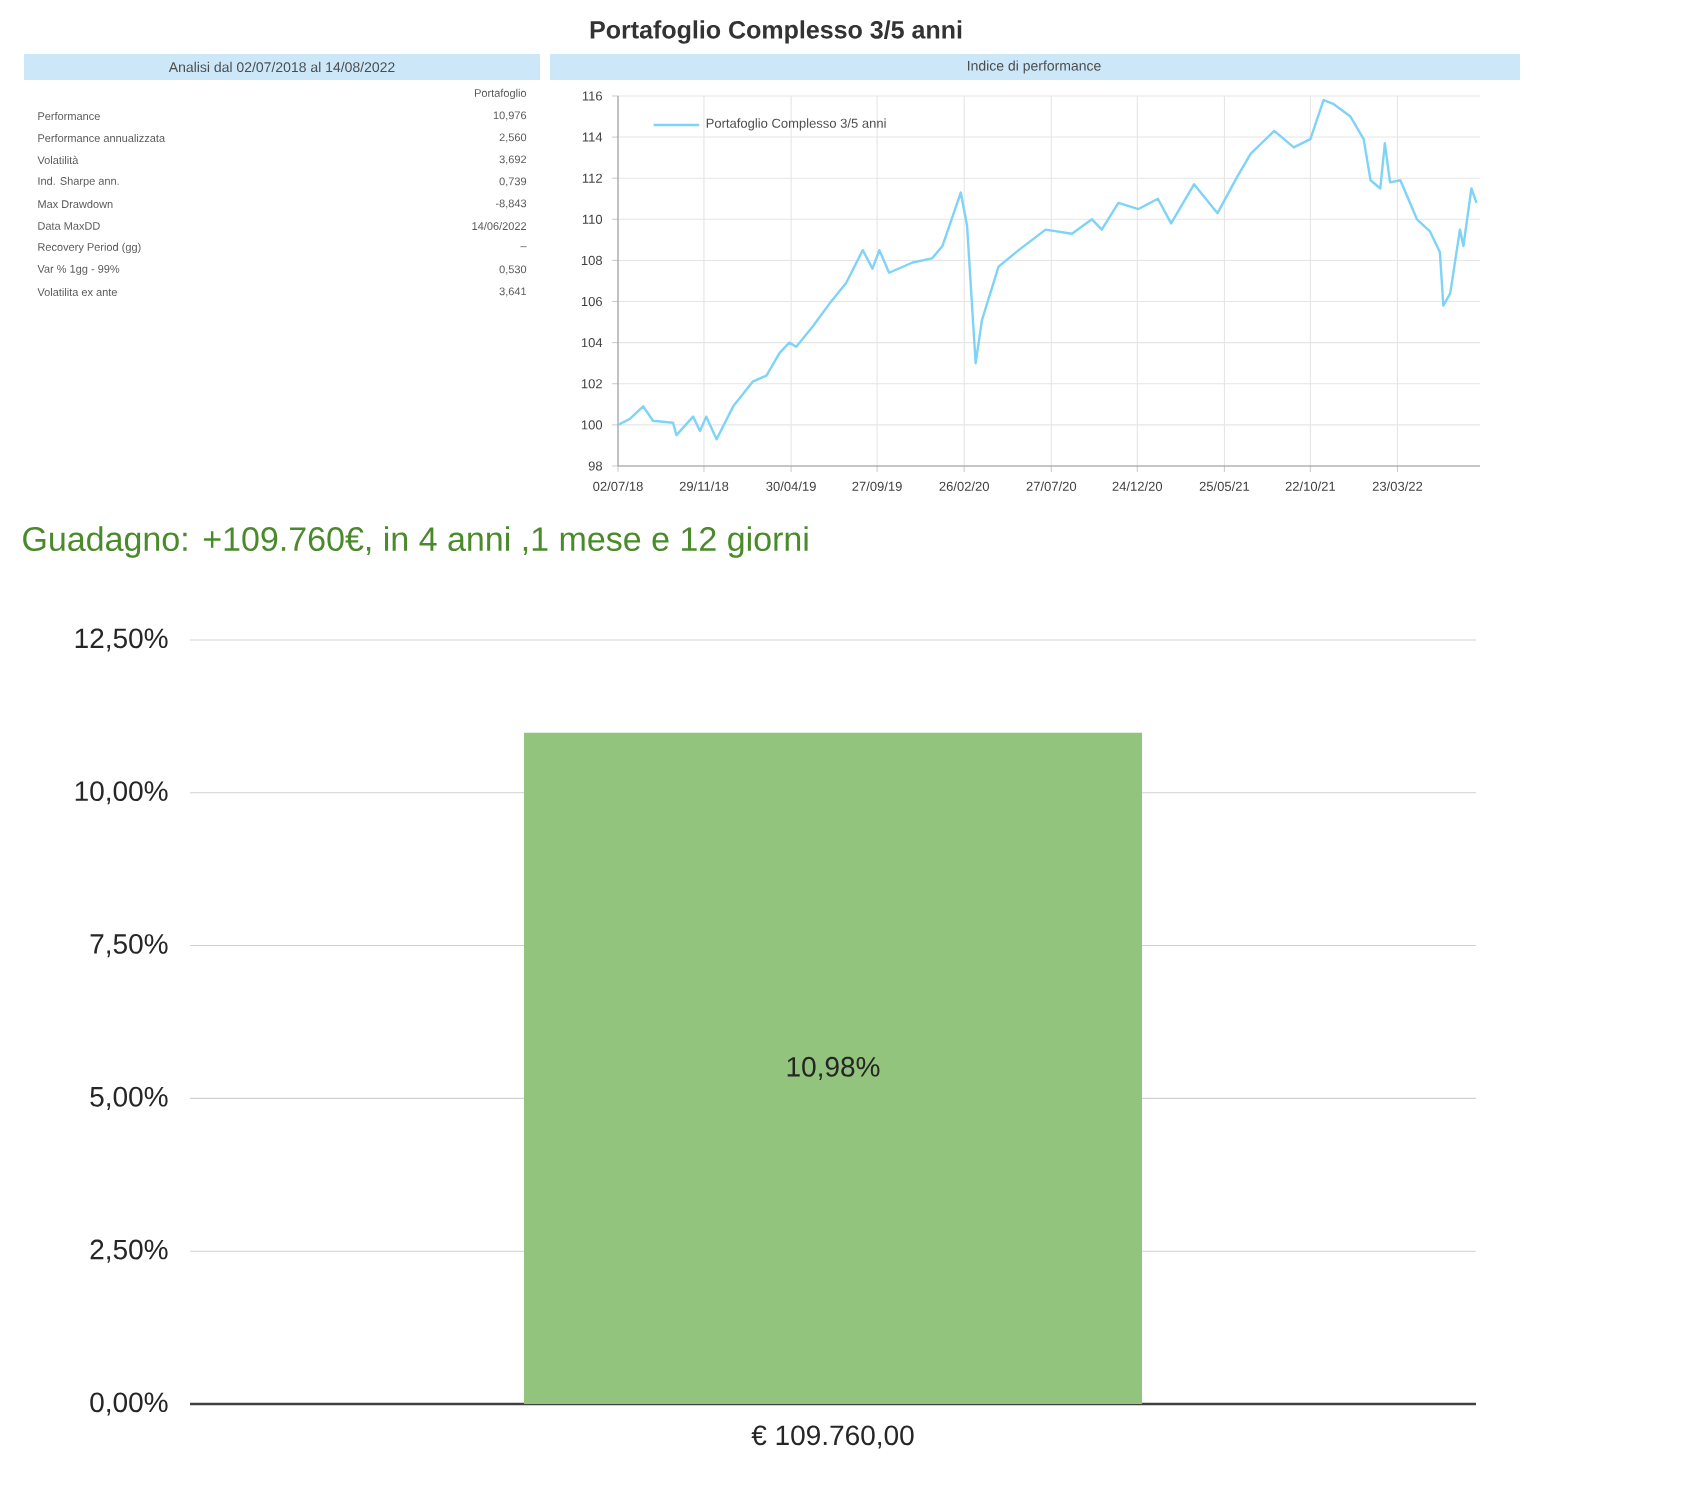  I want to click on y-tick-label: 10,00%, so click(121, 793).